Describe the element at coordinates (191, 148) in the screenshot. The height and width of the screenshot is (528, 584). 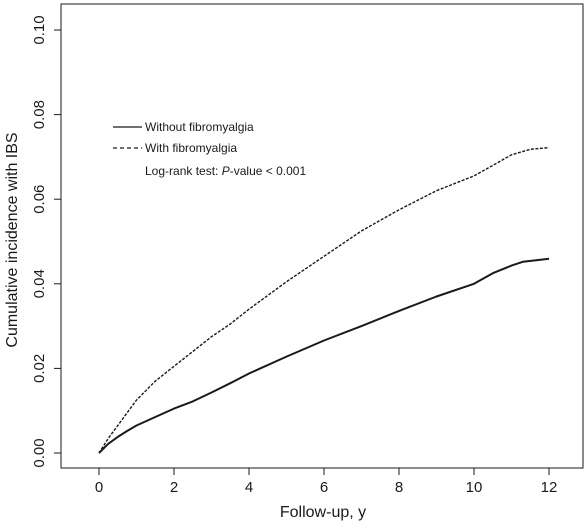
I see `legend-label-with-fibromyalgia: With fibromyalgia` at that location.